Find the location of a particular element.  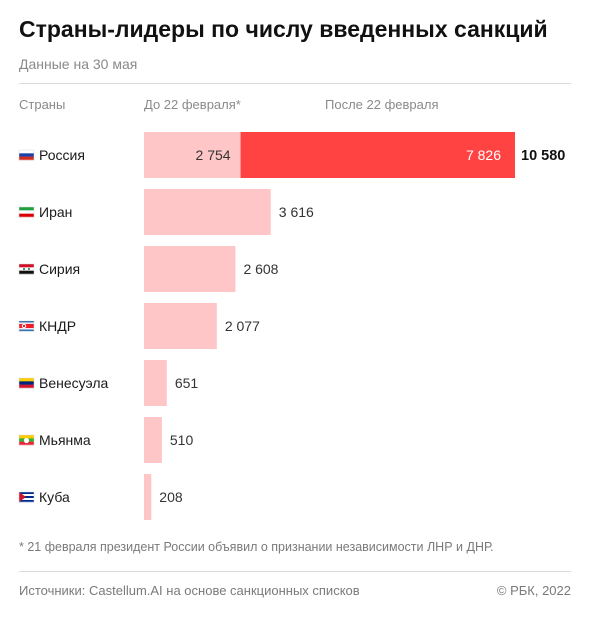

header-divider is located at coordinates (295, 83).